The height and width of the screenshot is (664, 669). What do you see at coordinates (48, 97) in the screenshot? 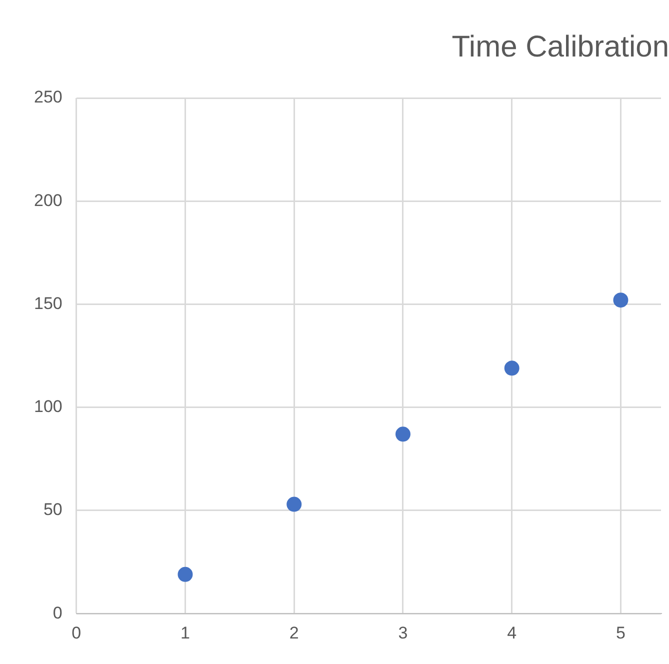
I see `y-tick-label: 250` at bounding box center [48, 97].